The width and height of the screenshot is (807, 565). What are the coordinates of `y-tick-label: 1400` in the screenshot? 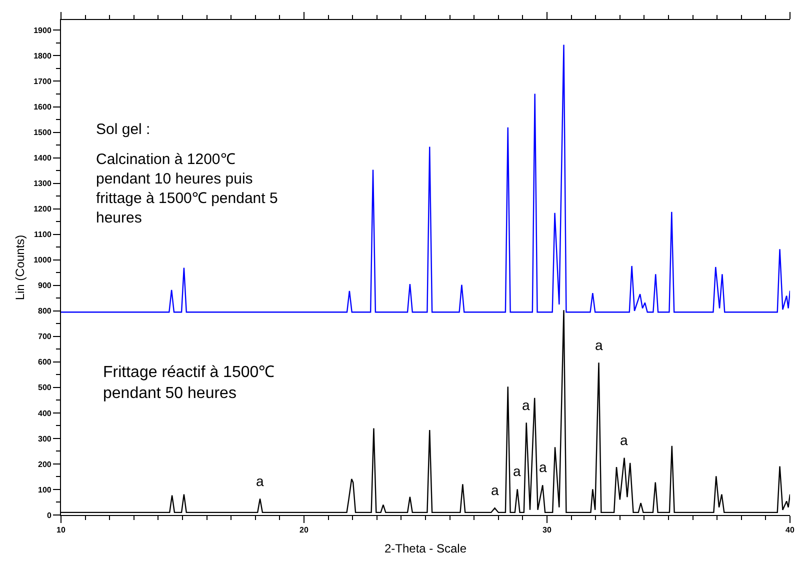 It's located at (43, 158).